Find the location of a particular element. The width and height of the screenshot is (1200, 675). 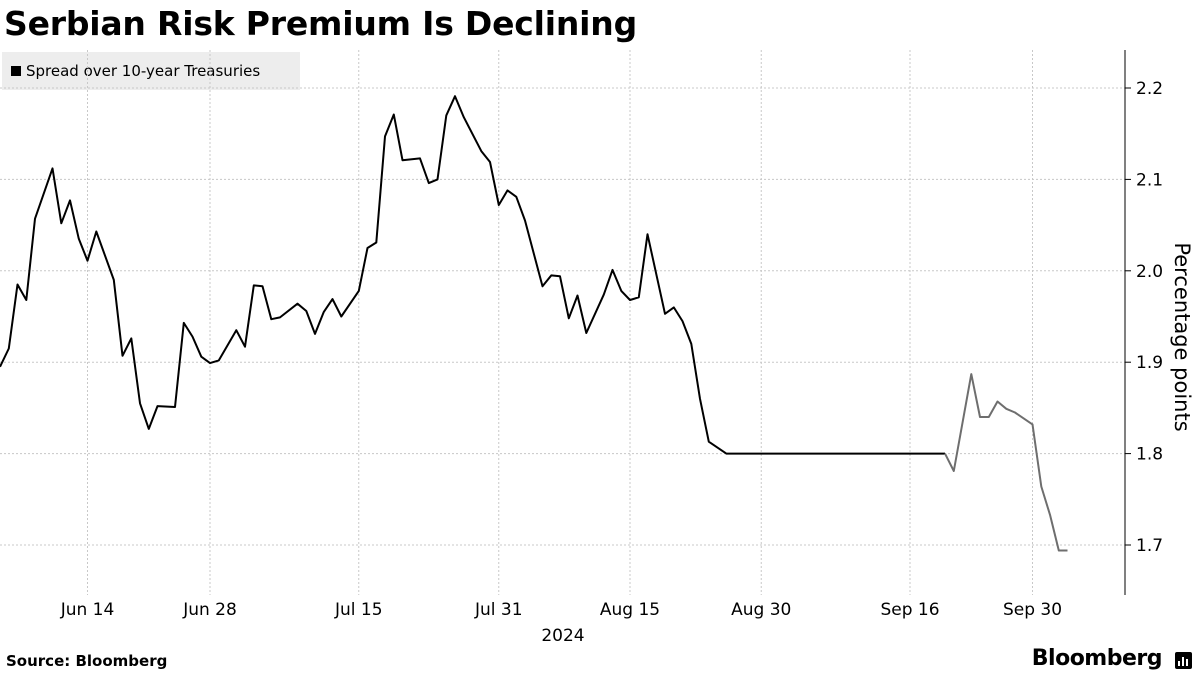

y-tick-label: 1.8 is located at coordinates (1149, 455).